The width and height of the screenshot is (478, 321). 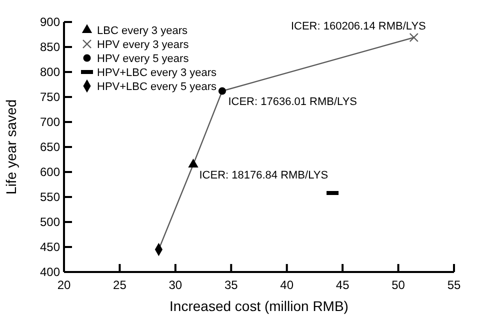 I want to click on legend-label: LBC every 3 years, so click(x=142, y=31).